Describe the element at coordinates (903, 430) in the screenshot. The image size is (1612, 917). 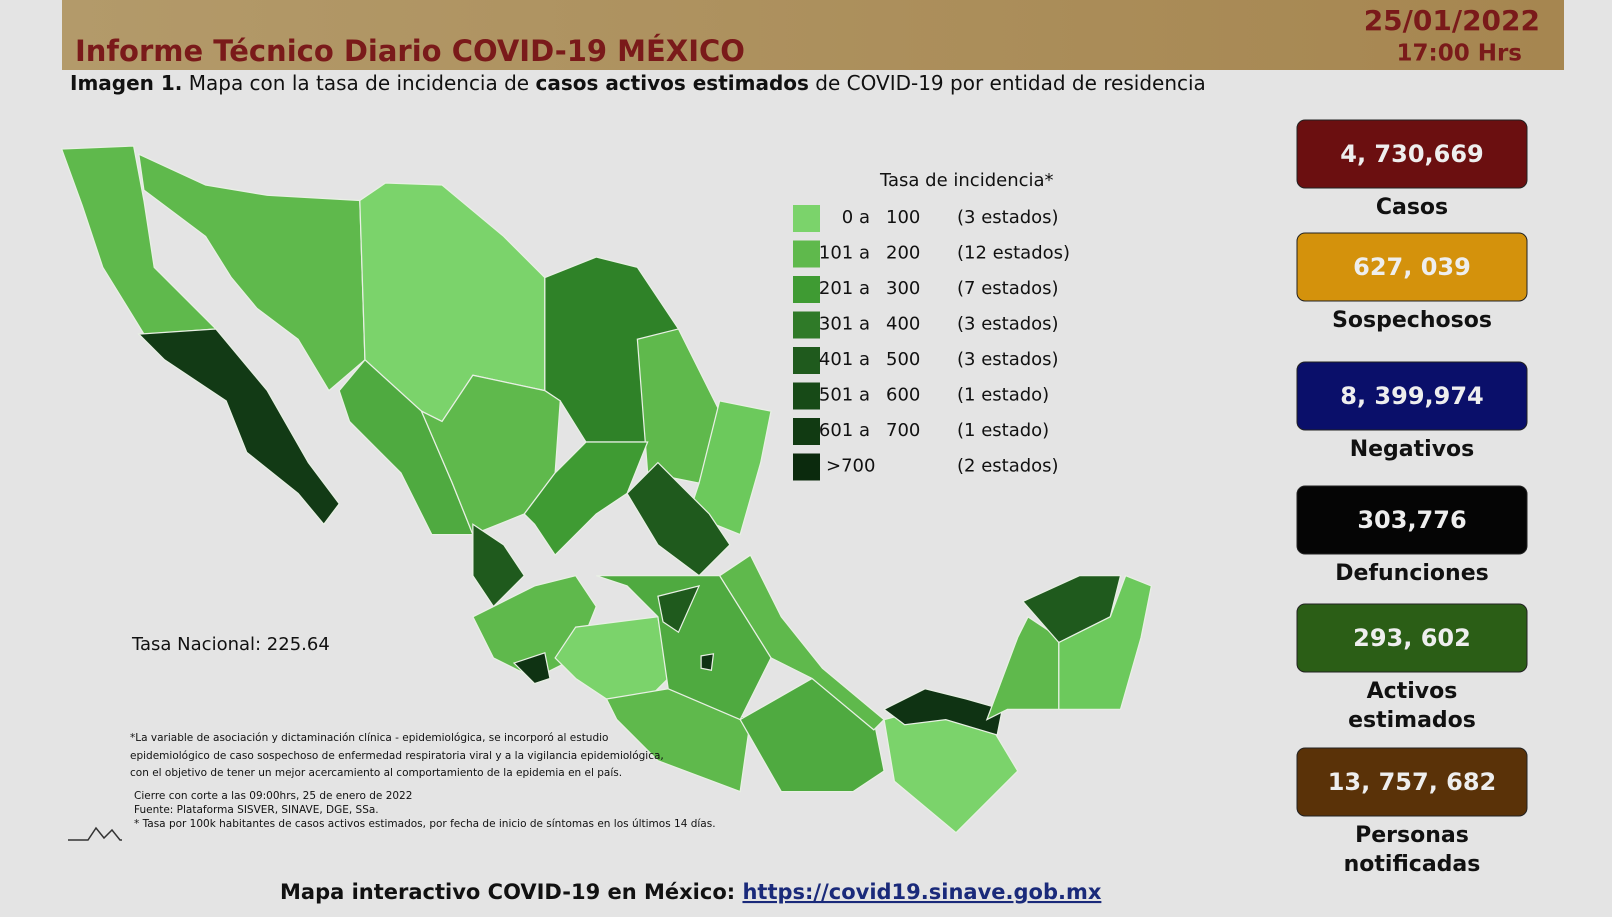
I see `legend-high: 700` at that location.